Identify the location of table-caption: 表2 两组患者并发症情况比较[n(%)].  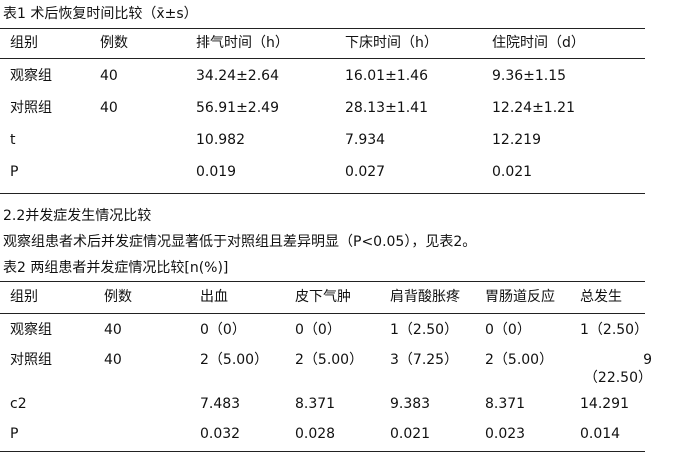
(116, 268).